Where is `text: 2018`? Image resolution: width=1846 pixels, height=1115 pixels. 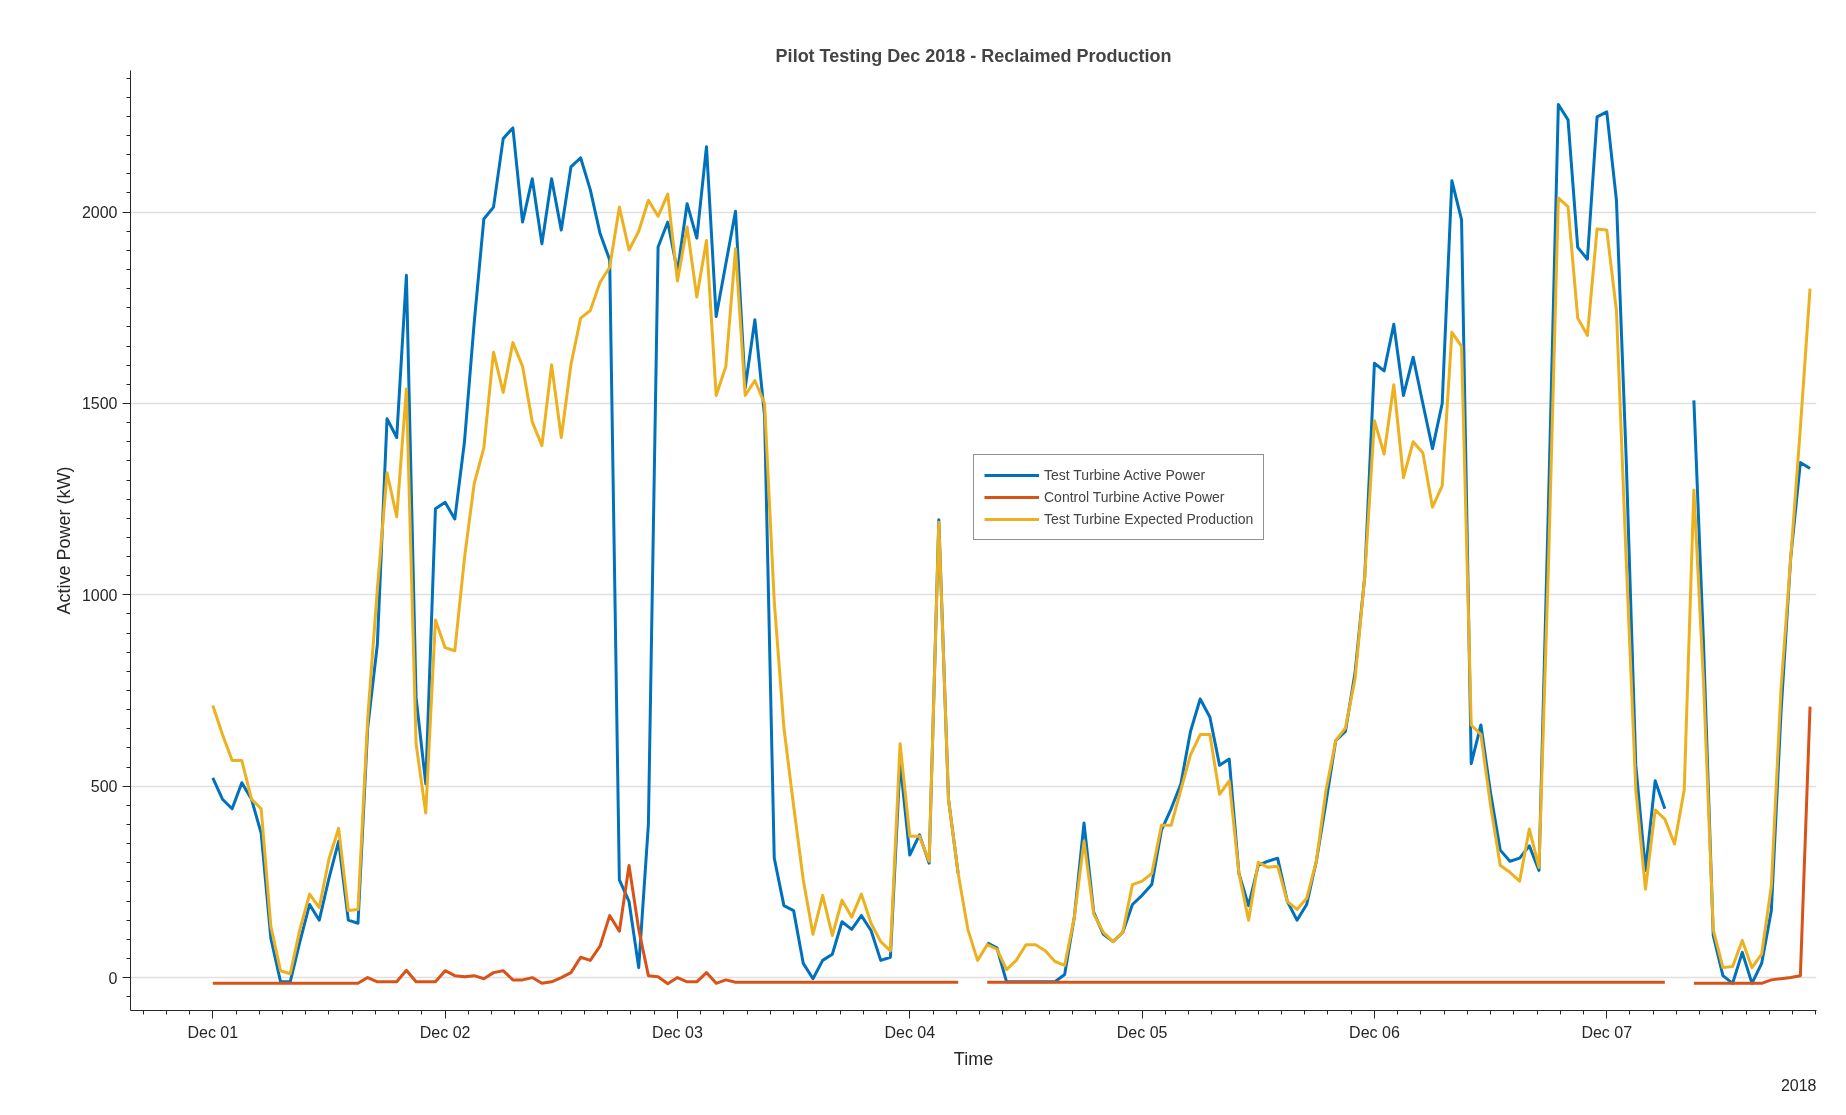 text: 2018 is located at coordinates (1798, 1085).